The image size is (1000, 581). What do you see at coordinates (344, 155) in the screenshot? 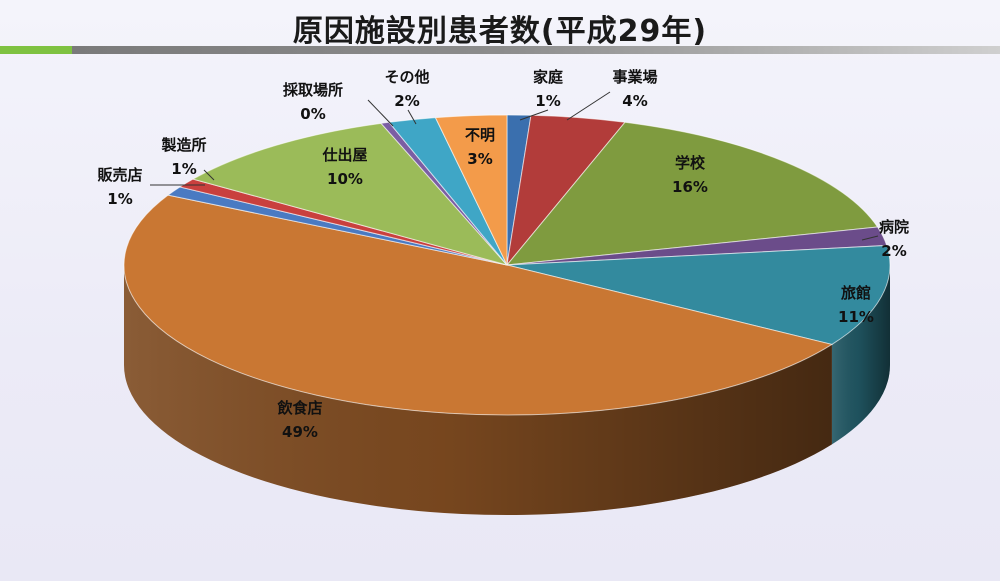
I see `slice-name-label: 仕出屋` at bounding box center [344, 155].